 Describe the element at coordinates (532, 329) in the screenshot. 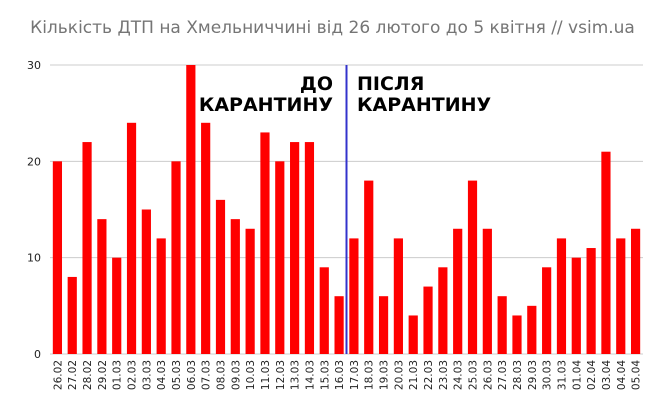

I see `bar-29.03` at that location.